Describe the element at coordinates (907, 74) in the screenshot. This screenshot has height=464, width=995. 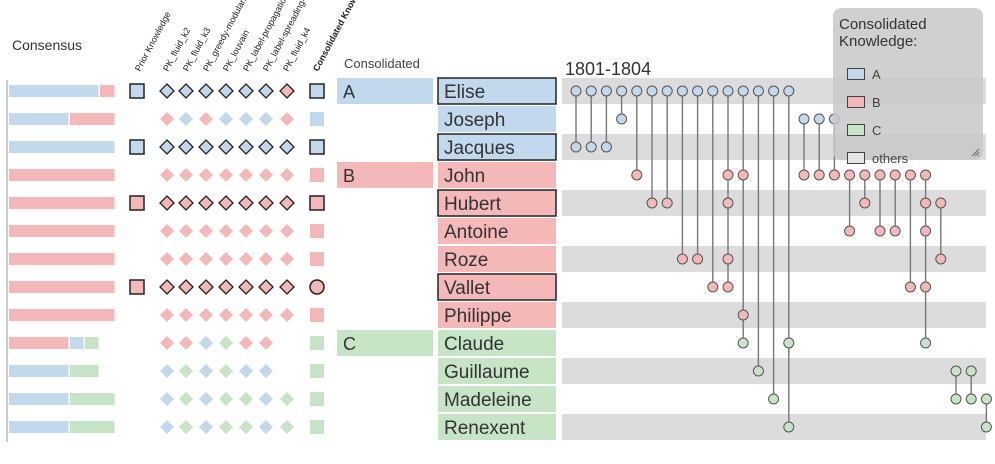
I see `legend-item-a: A` at that location.